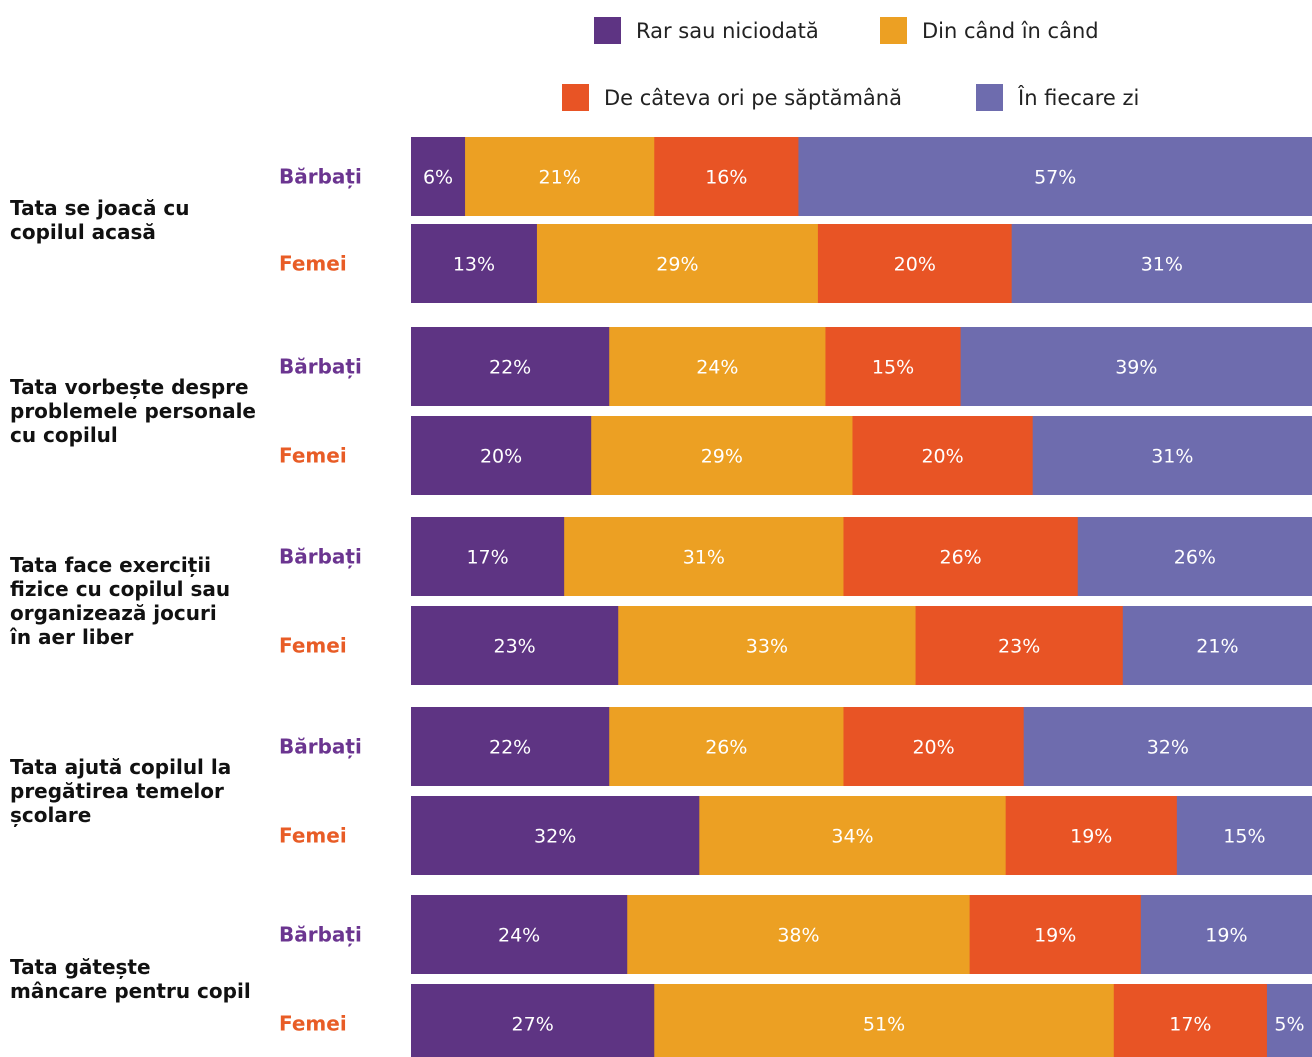 This screenshot has width=1312, height=1057. I want to click on data-label: 33%, so click(767, 647).